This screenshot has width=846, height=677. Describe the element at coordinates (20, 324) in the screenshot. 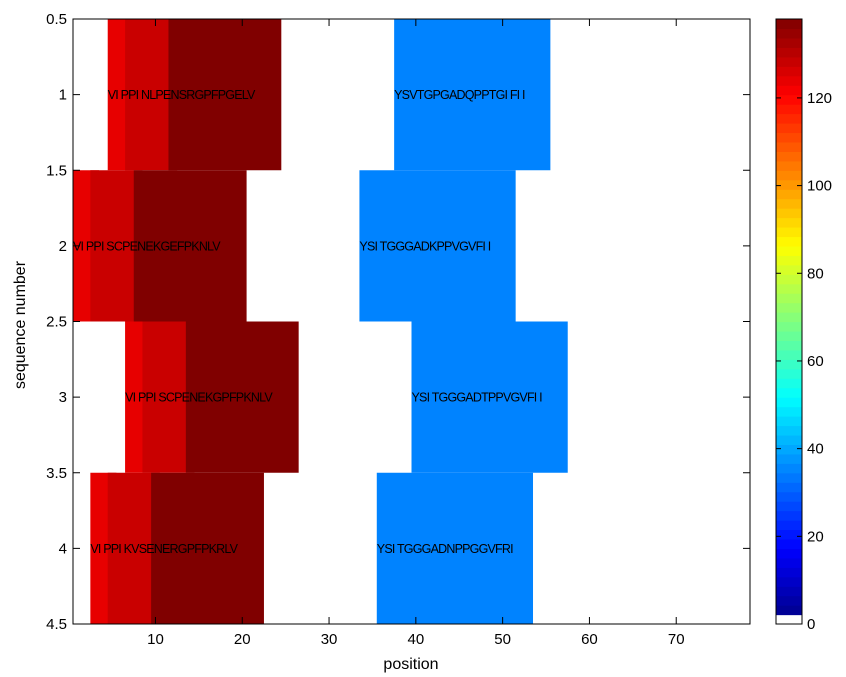

I see `y-axis-title: sequence number` at that location.